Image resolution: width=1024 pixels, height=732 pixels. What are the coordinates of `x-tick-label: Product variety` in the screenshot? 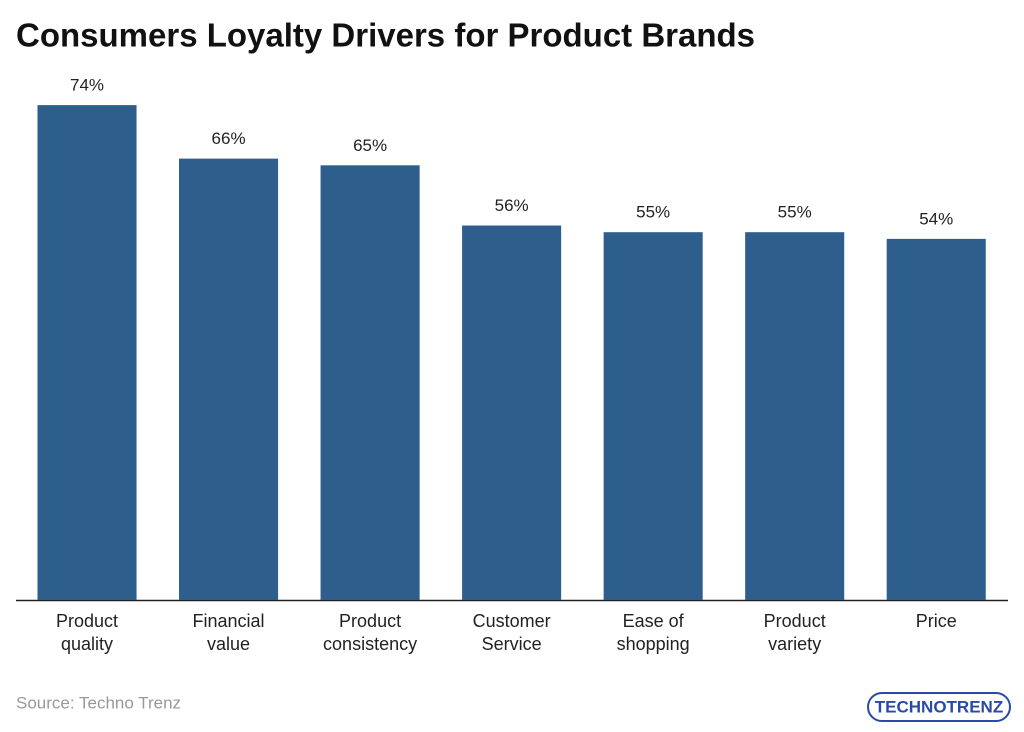 It's located at (794, 632).